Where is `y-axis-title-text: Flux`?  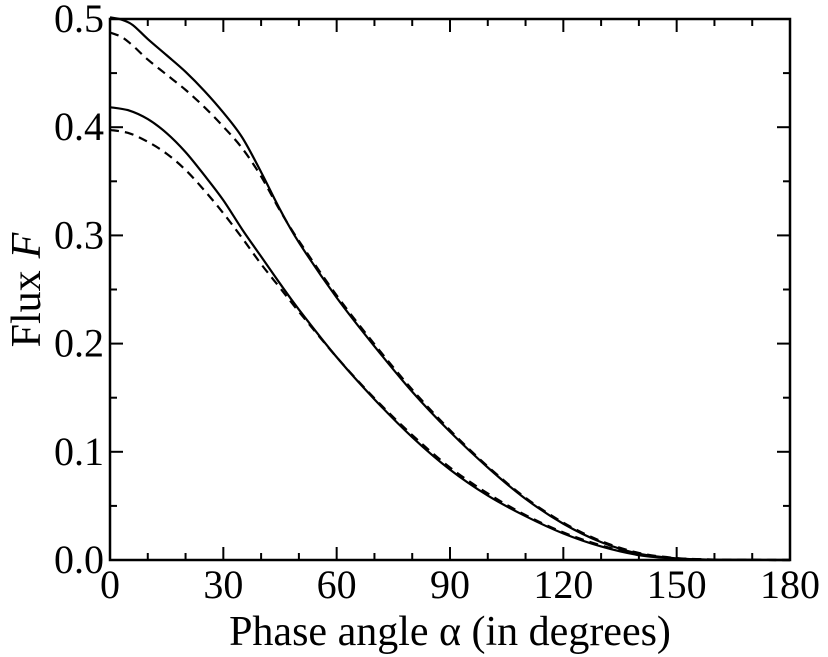 y-axis-title-text: Flux is located at coordinates (27, 308).